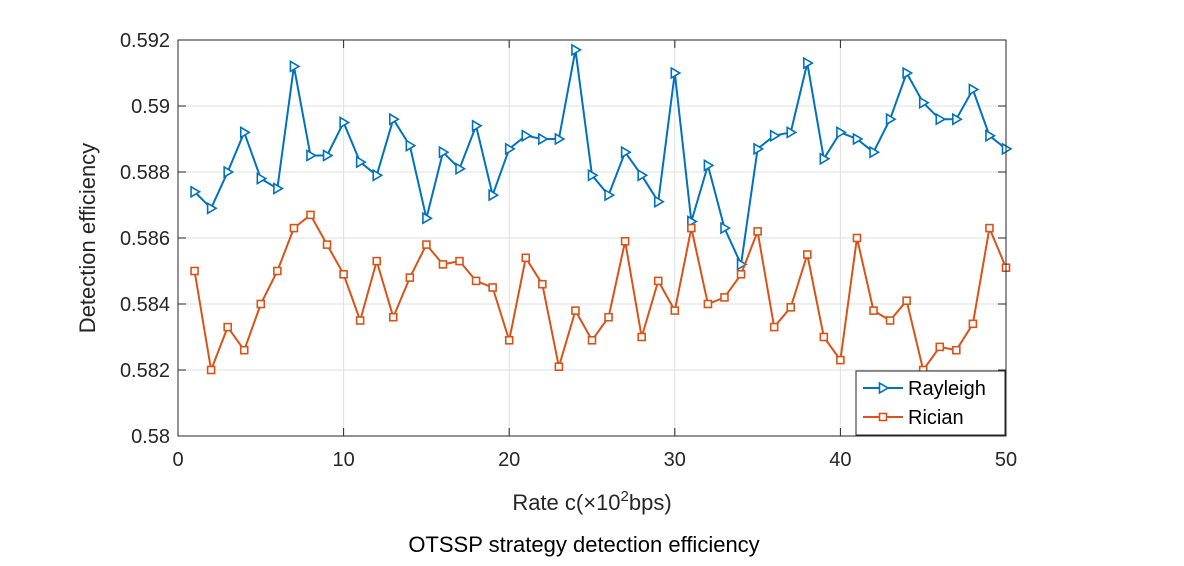 The image size is (1184, 566). I want to click on x-tick-labels: 0 10 20 30 40 50, so click(594, 460).